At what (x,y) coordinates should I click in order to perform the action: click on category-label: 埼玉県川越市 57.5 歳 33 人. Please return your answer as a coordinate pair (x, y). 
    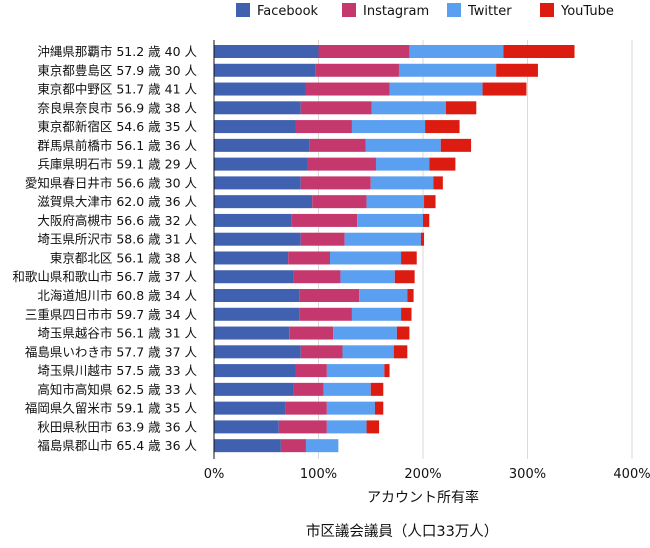
    Looking at the image, I should click on (117, 370).